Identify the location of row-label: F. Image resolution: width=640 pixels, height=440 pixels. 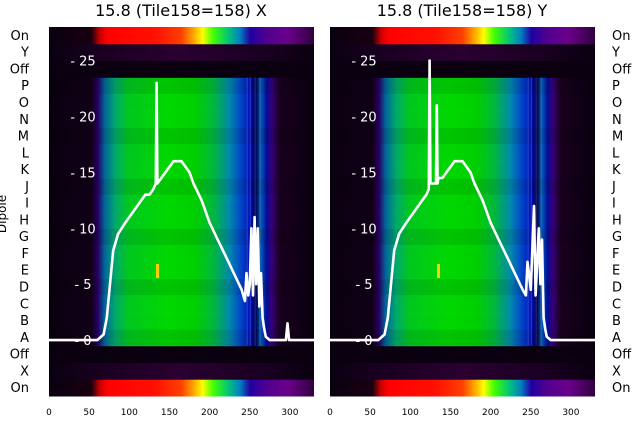
(25, 254).